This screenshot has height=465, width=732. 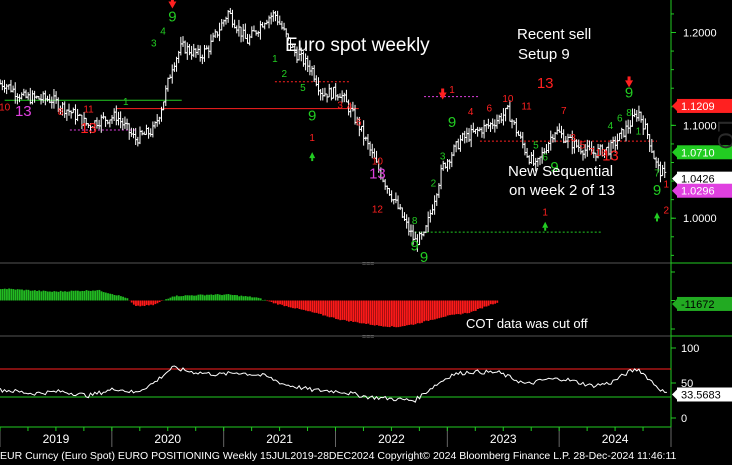 What do you see at coordinates (657, 173) in the screenshot?
I see `td-count-label: 7` at bounding box center [657, 173].